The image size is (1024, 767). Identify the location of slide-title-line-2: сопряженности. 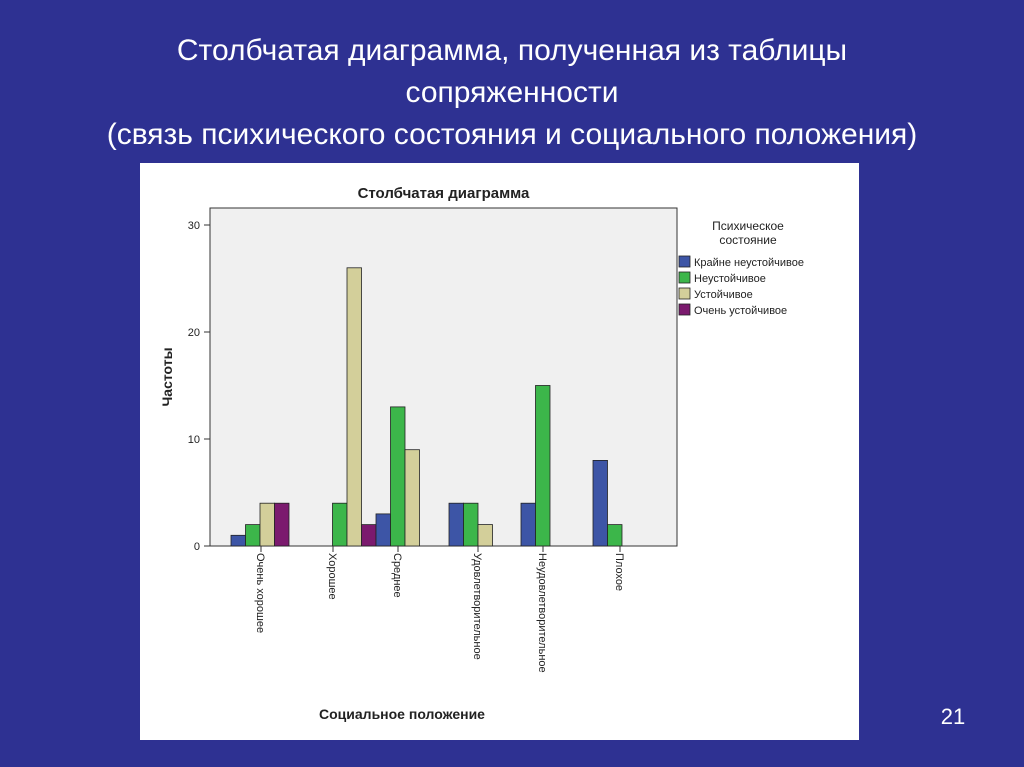
(512, 92).